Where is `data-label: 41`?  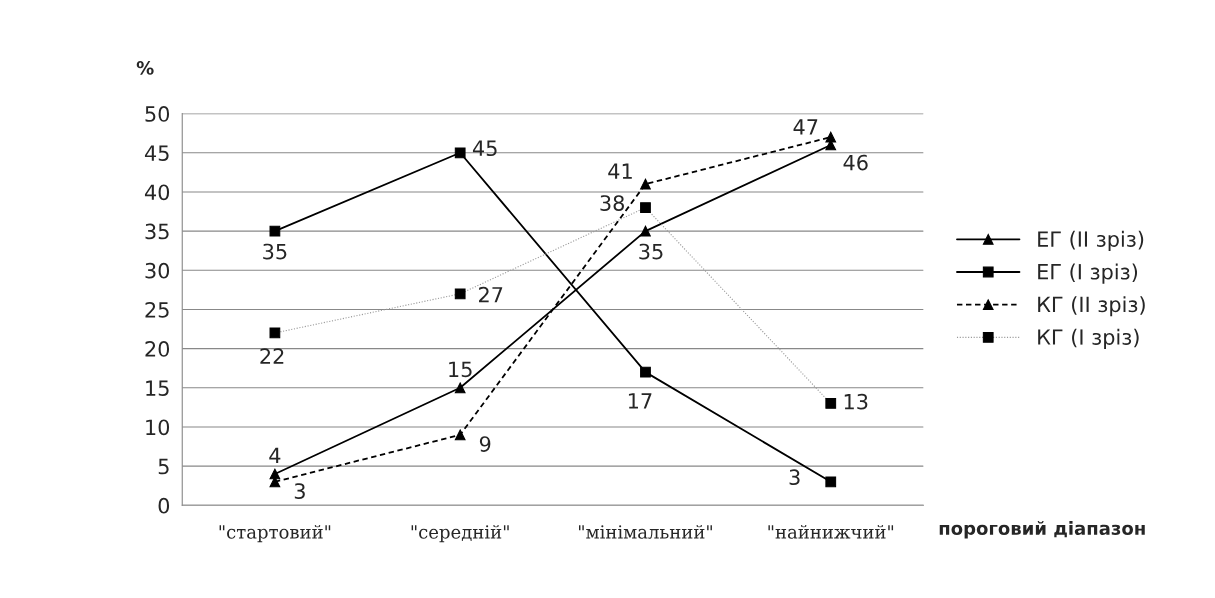 data-label: 41 is located at coordinates (620, 171).